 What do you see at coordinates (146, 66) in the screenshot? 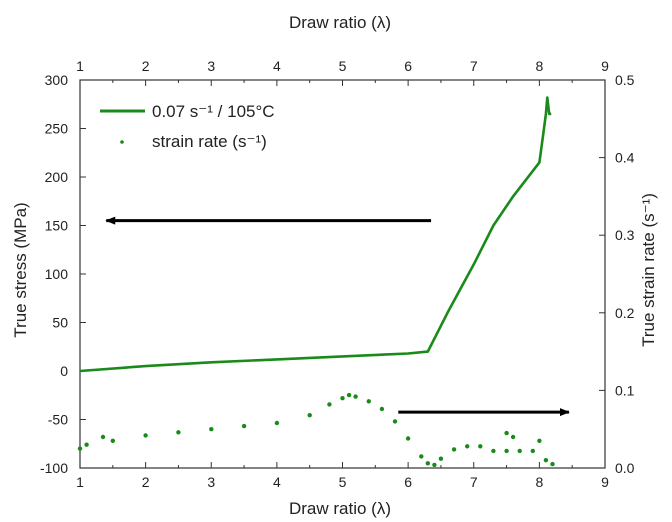
I see `x-tick-label-top: 2` at bounding box center [146, 66].